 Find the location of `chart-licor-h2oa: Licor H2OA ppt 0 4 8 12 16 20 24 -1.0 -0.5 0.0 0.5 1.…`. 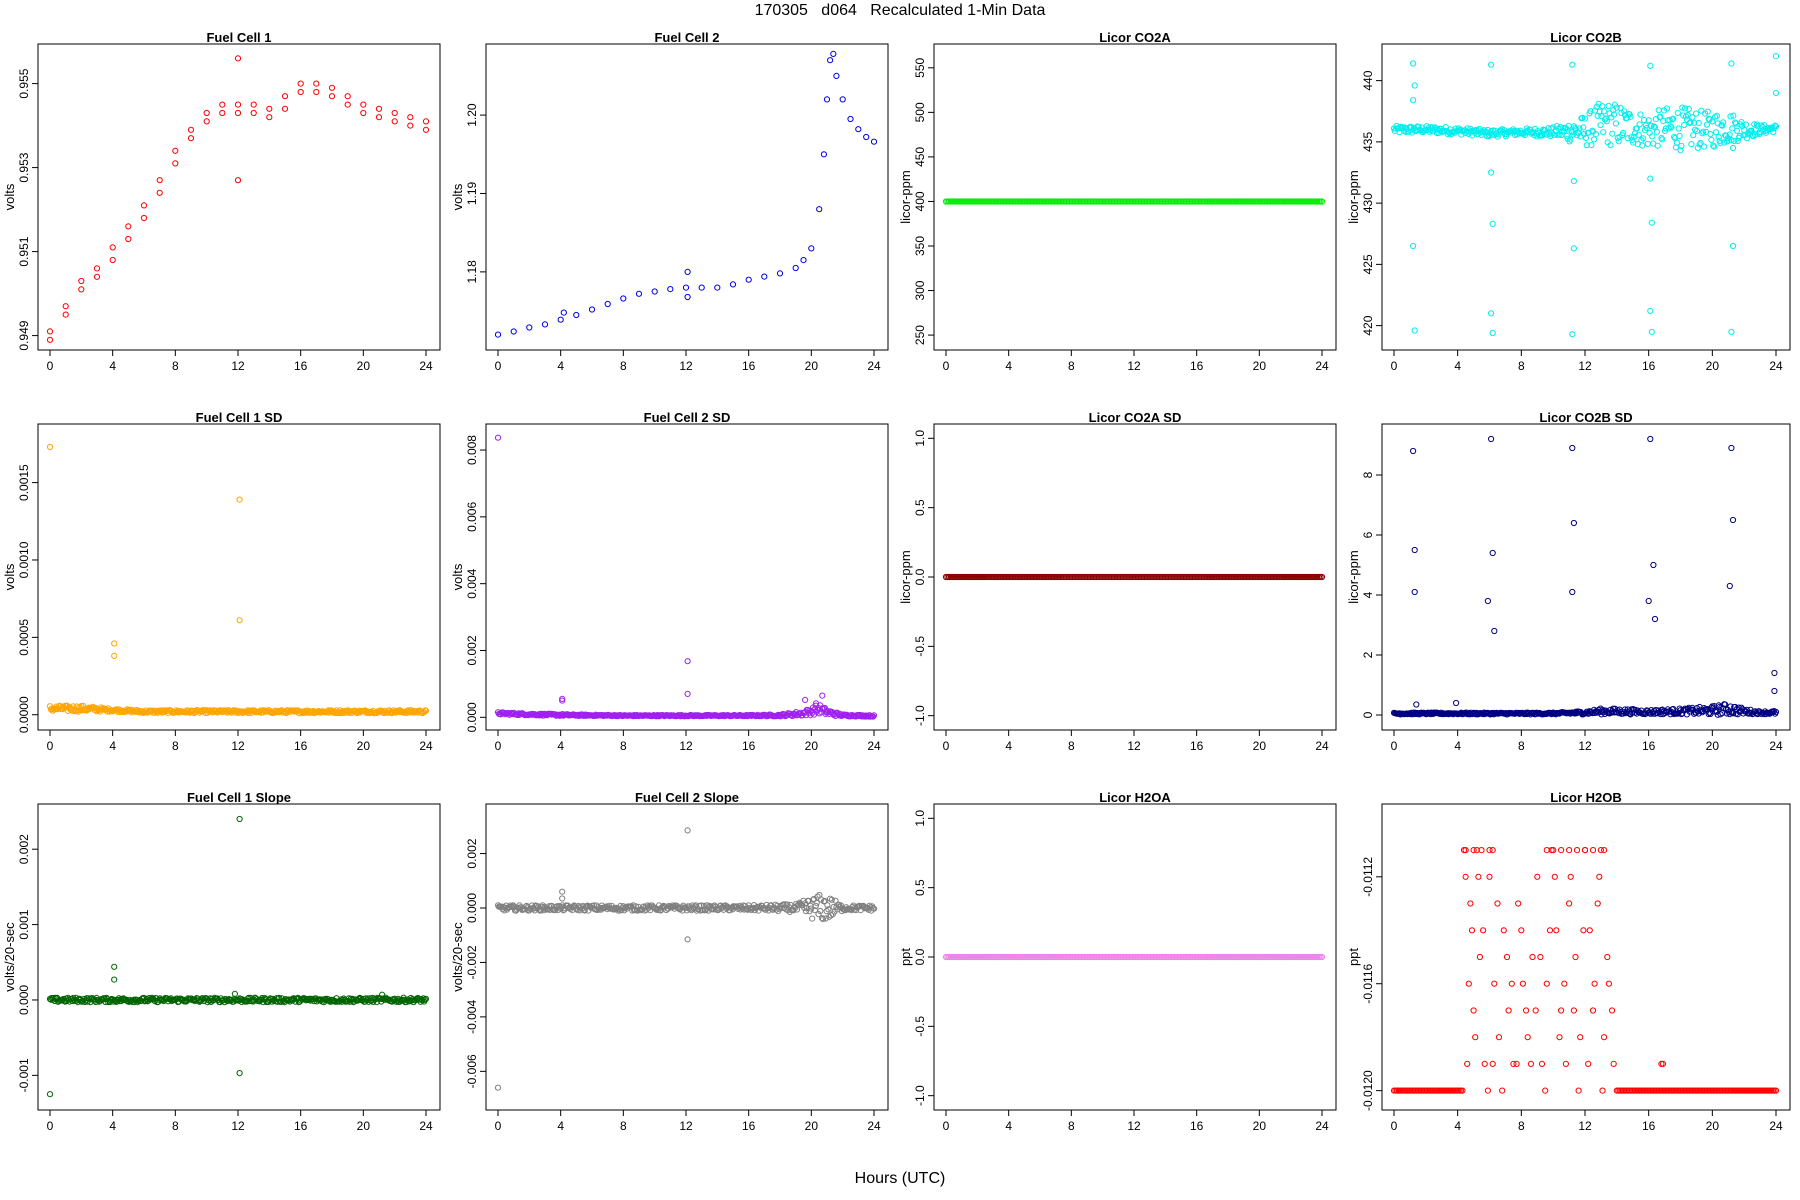

chart-licor-h2oa: Licor H2OA ppt 0 4 8 12 16 20 24 -1.0 -0.5 0.0 0.5 1.… is located at coordinates (1117, 961).